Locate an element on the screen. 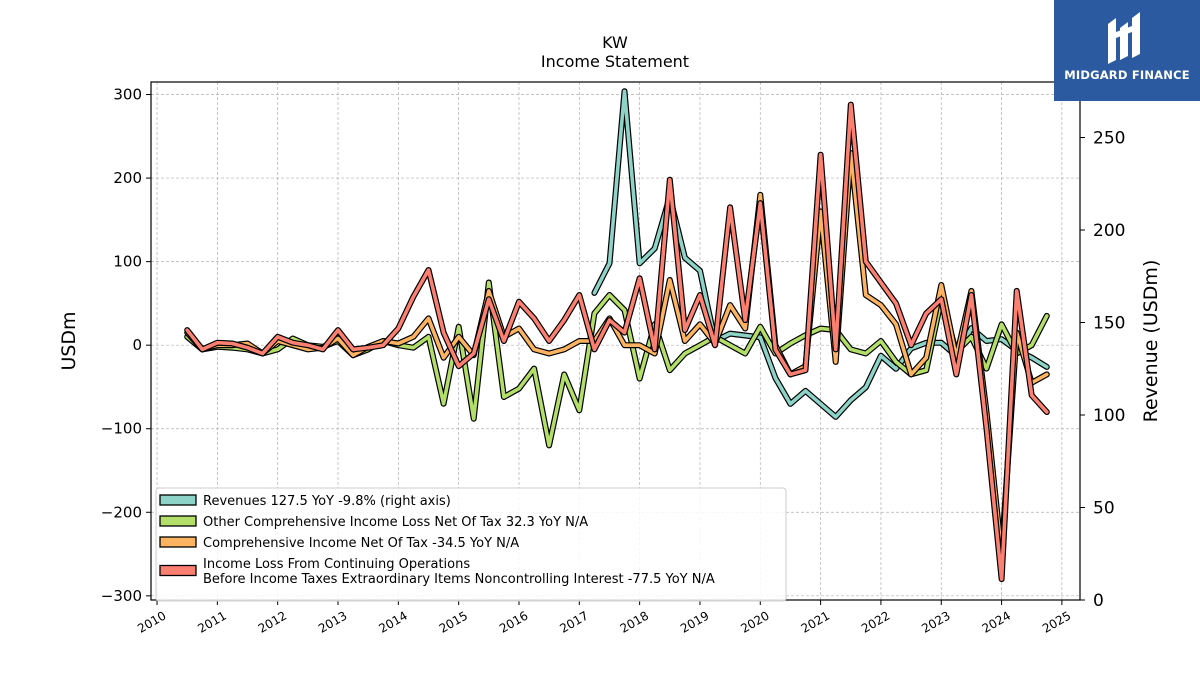 The image size is (1200, 675). y-tick-label: 100 is located at coordinates (127, 262).